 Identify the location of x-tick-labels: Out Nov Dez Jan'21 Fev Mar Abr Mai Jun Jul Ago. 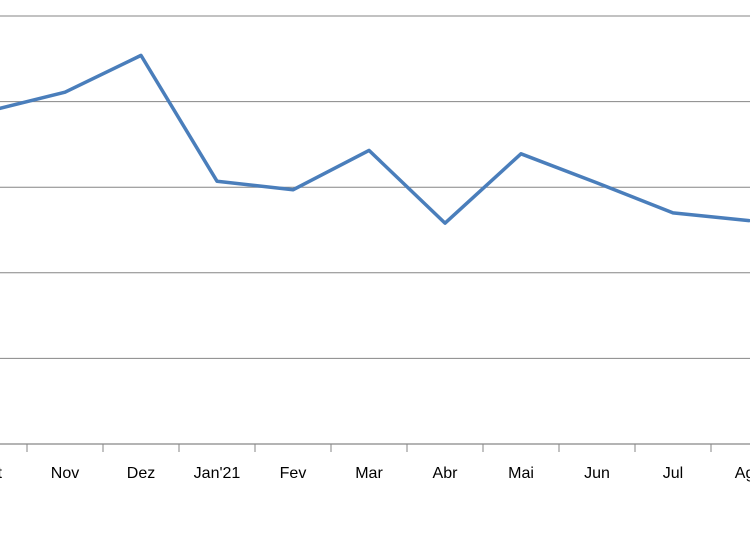
(375, 473).